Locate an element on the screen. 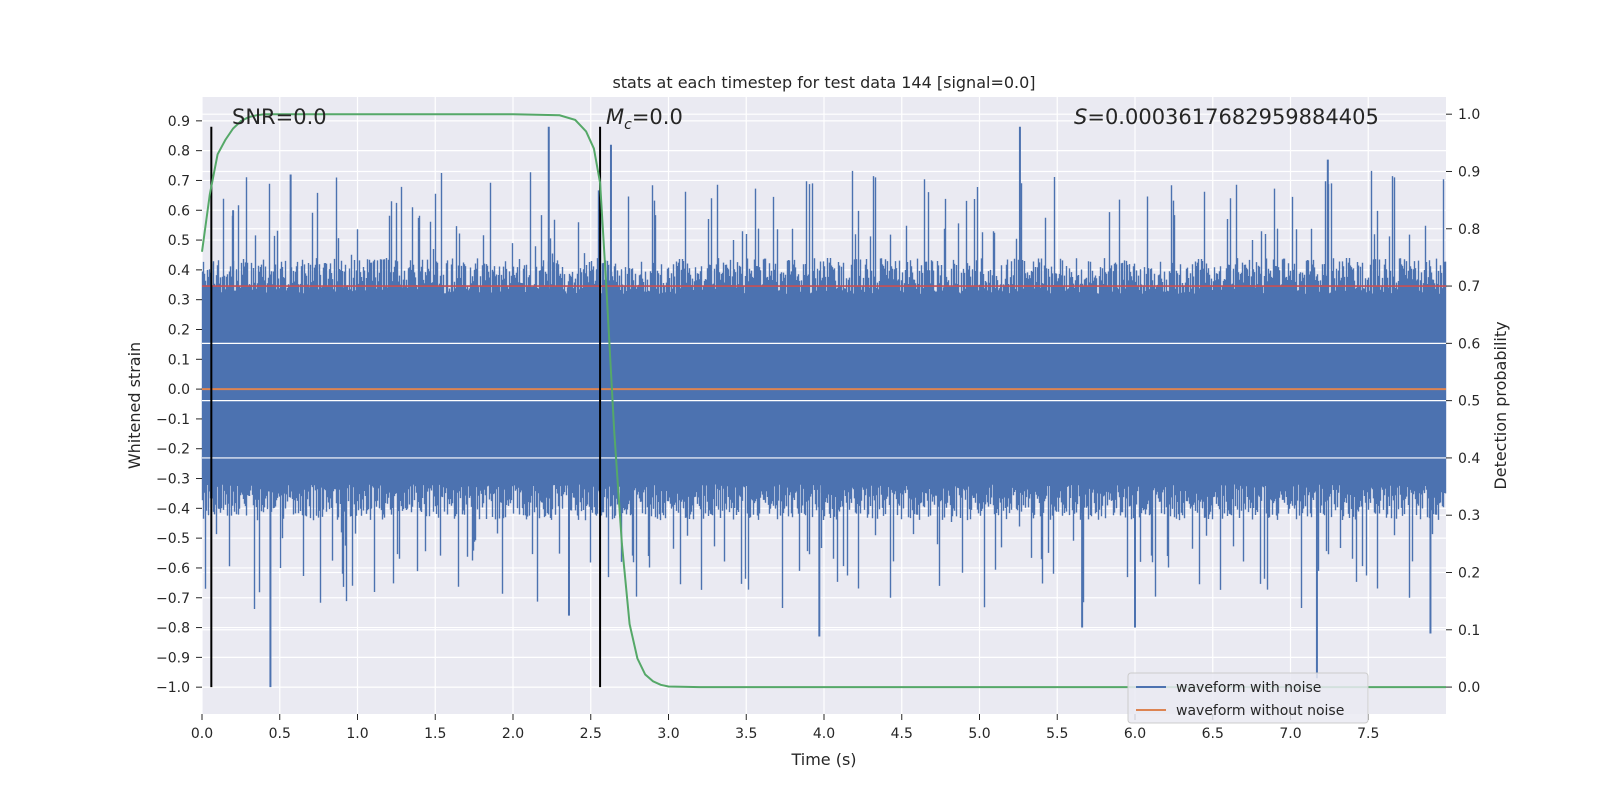  x-tick-label: 7.5 is located at coordinates (1368, 734).